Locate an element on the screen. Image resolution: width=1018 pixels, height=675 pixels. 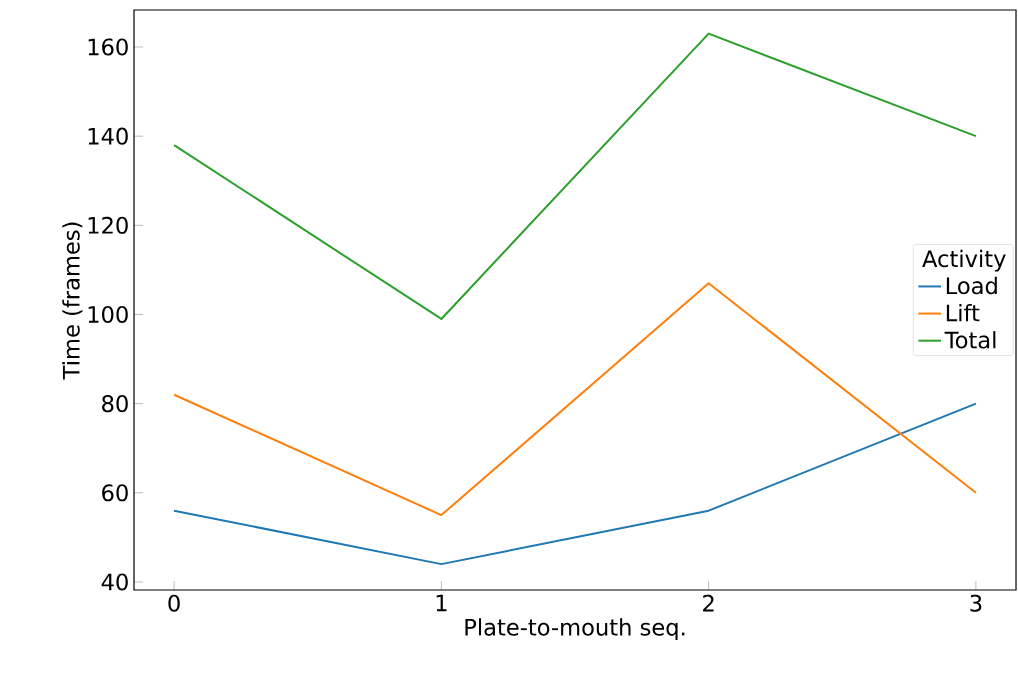
legend-label: Lift is located at coordinates (963, 312).